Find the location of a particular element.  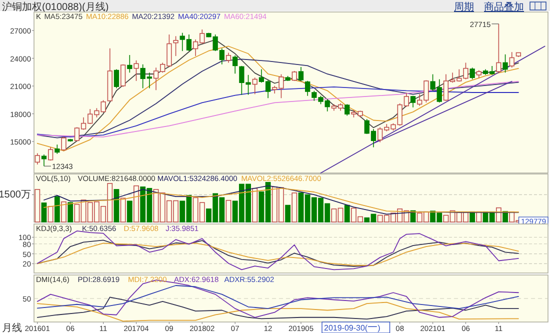

text: 月线 is located at coordinates (12, 327).